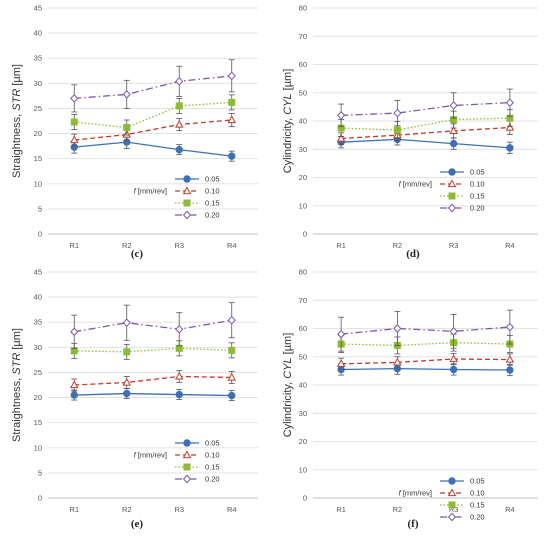 This screenshot has width=550, height=538. What do you see at coordinates (38, 322) in the screenshot?
I see `y-tick-label: 35` at bounding box center [38, 322].